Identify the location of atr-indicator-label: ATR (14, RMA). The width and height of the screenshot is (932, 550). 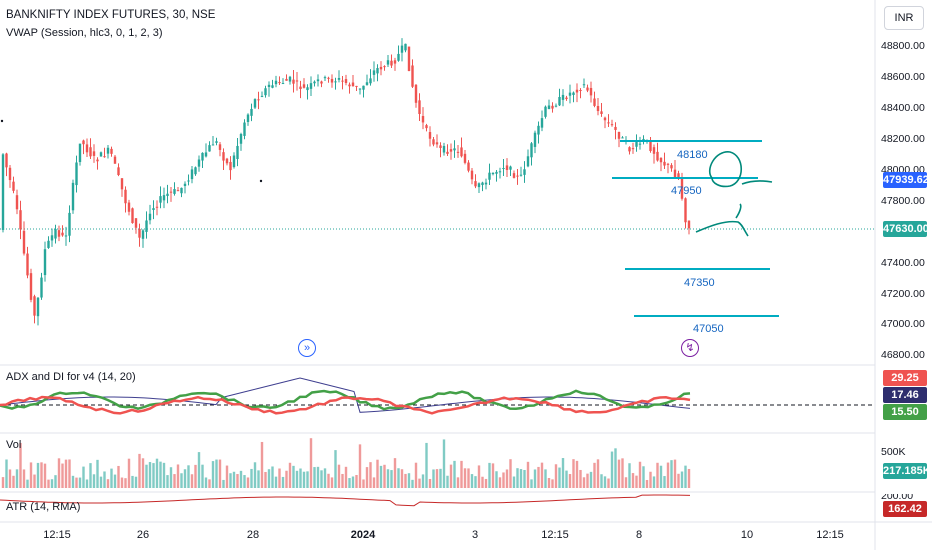
(43, 507).